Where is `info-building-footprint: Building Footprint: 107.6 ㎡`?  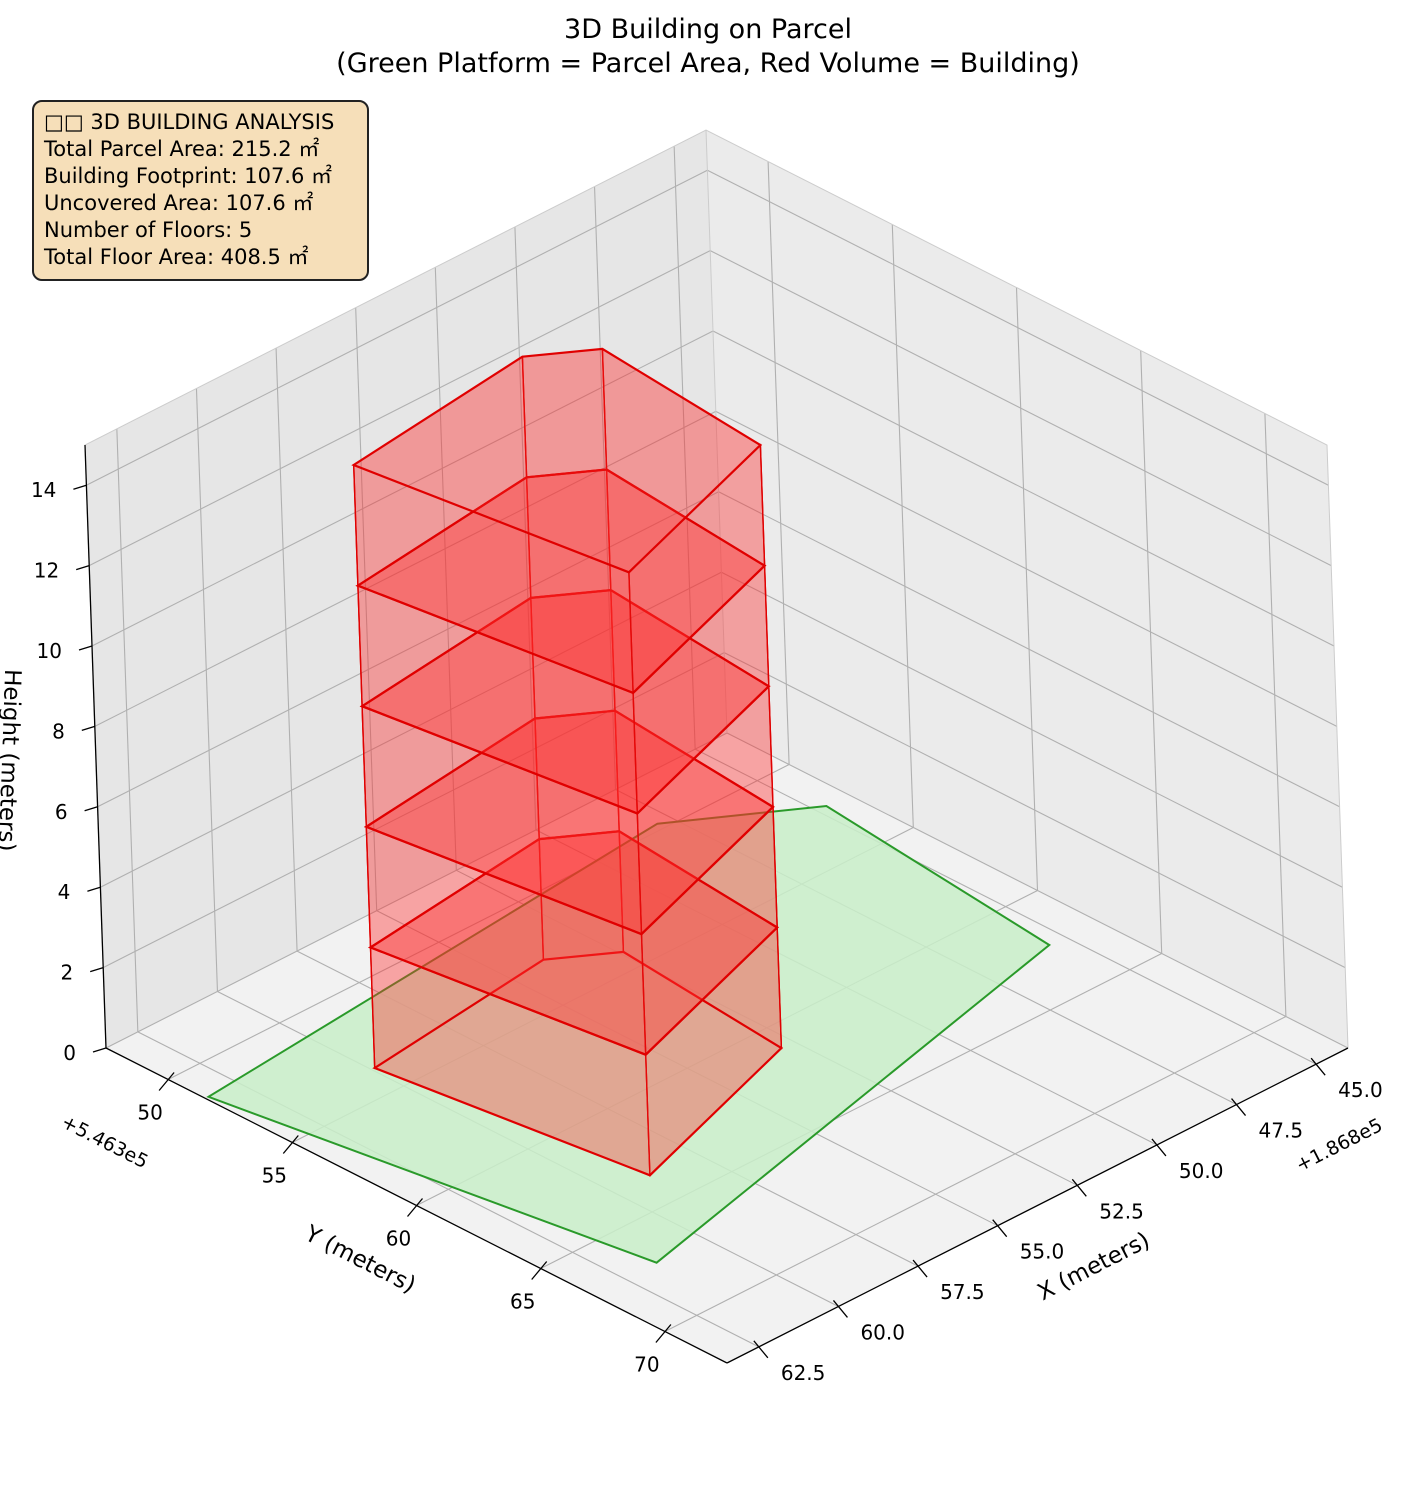 info-building-footprint: Building Footprint: 107.6 ㎡ is located at coordinates (188, 176).